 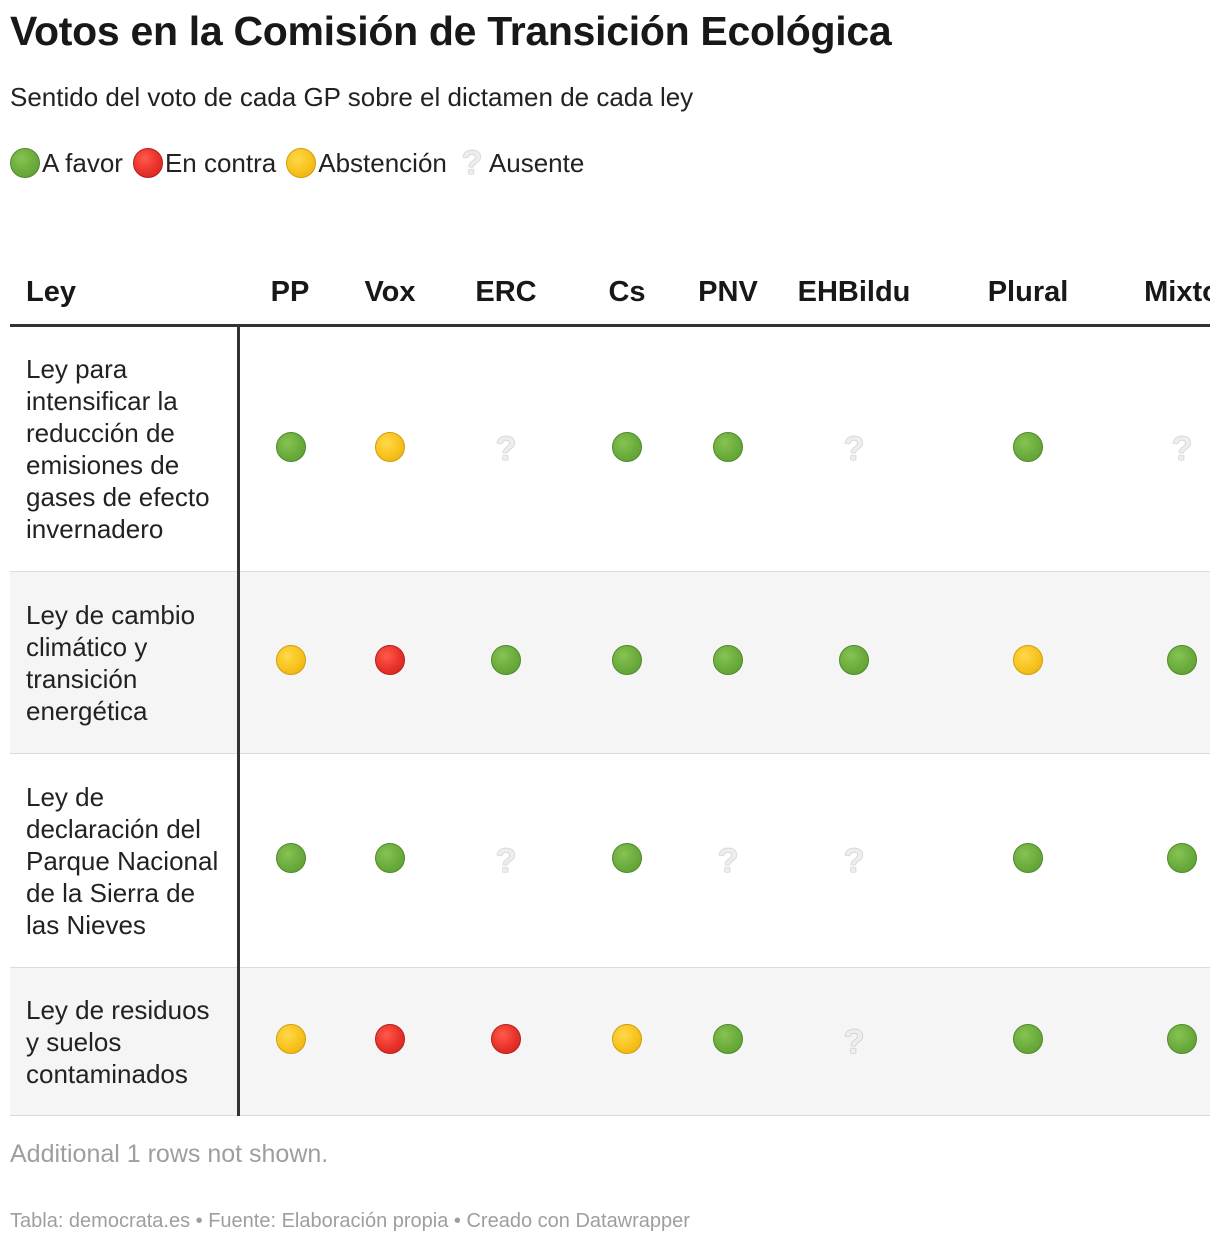 What do you see at coordinates (82, 162) in the screenshot?
I see `legend-label-favor: A favor` at bounding box center [82, 162].